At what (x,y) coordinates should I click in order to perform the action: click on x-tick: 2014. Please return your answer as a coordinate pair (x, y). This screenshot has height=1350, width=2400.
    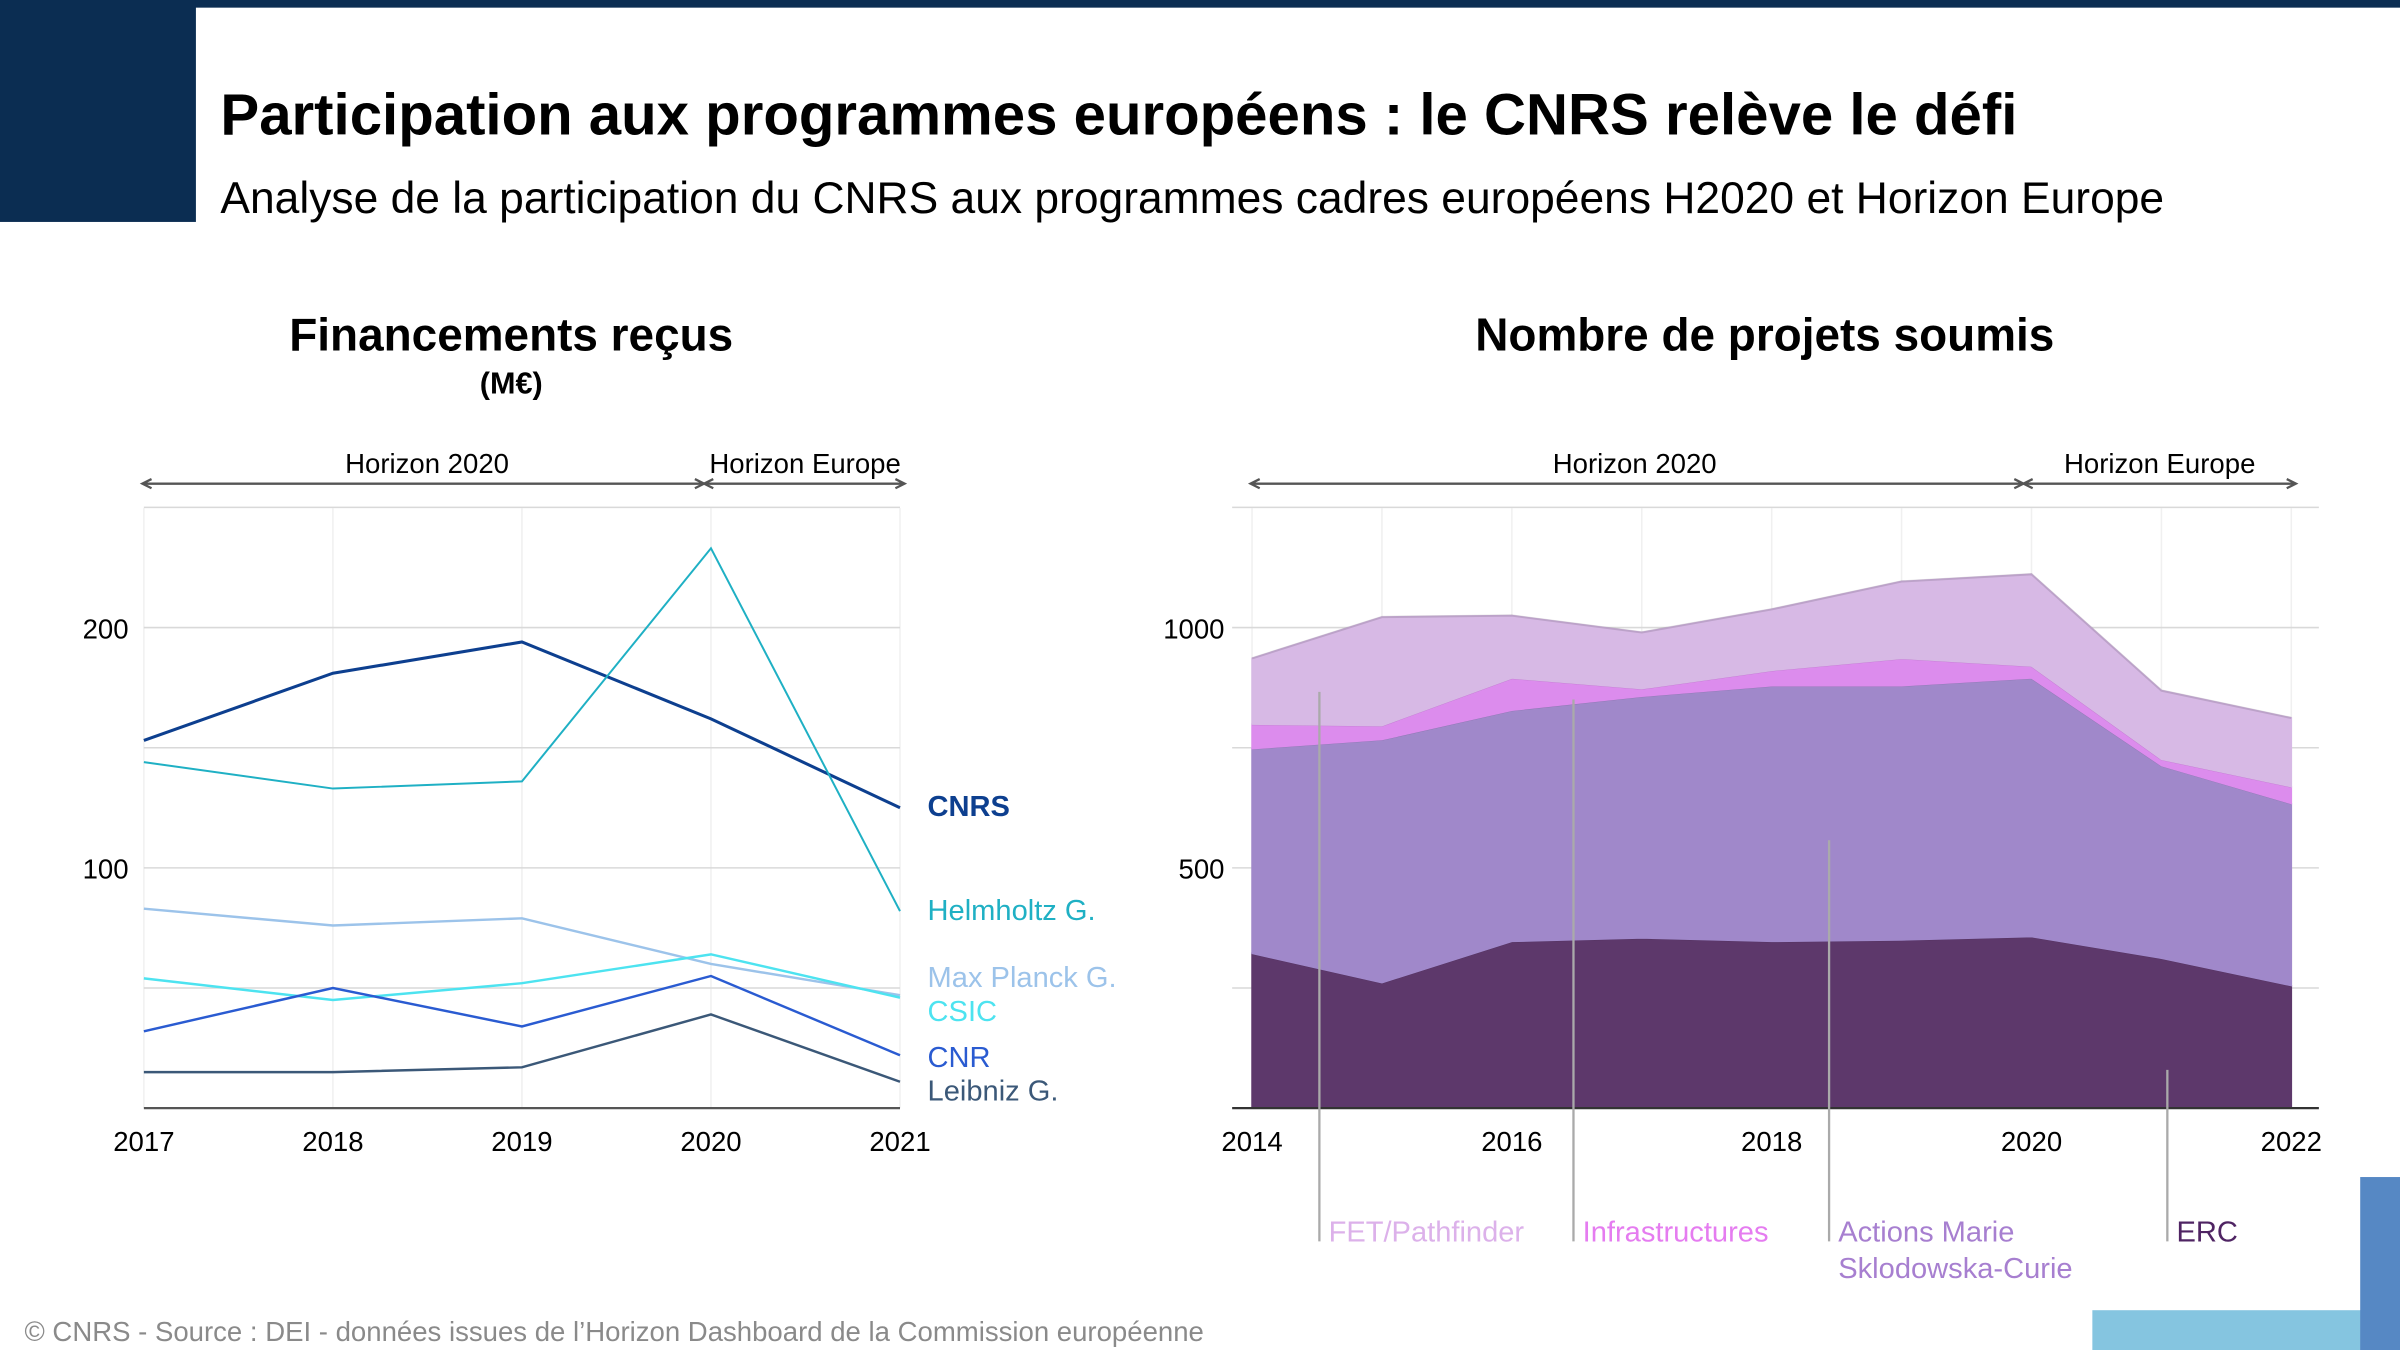
    Looking at the image, I should click on (1251, 1141).